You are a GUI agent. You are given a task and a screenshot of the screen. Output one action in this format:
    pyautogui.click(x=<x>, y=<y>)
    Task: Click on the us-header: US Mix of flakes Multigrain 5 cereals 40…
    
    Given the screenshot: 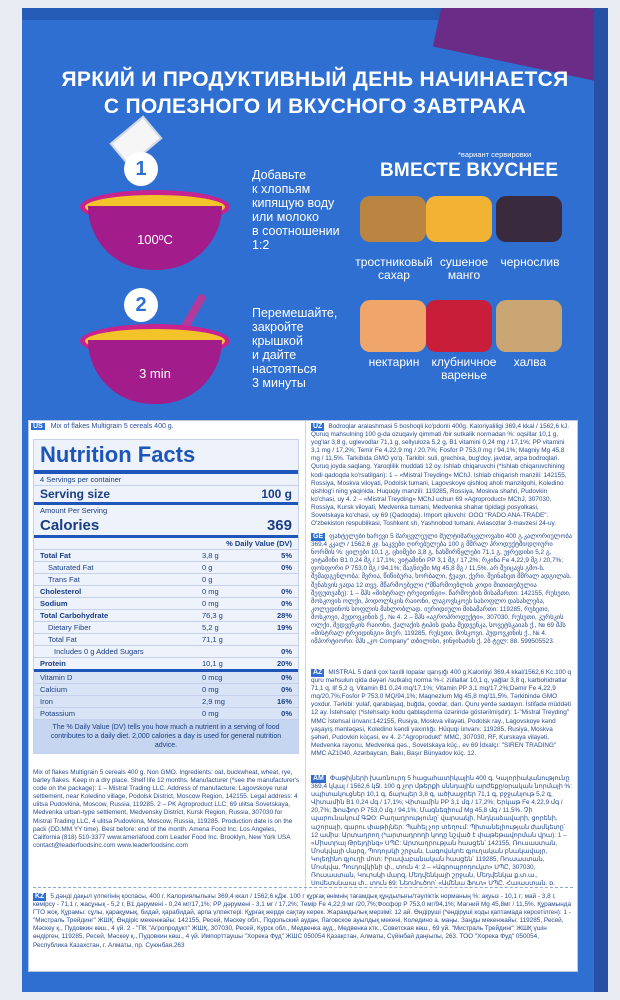 What is the action you would take?
    pyautogui.click(x=102, y=426)
    